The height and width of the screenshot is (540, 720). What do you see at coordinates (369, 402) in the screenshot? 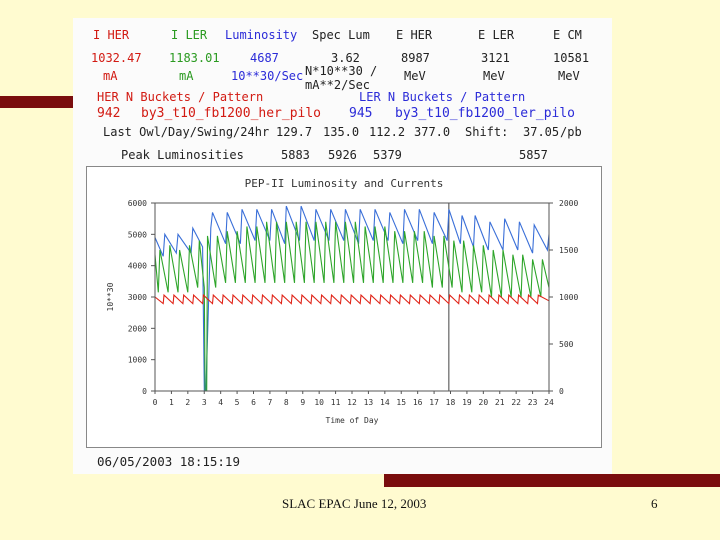
I see `x-tick-label: 13` at bounding box center [369, 402].